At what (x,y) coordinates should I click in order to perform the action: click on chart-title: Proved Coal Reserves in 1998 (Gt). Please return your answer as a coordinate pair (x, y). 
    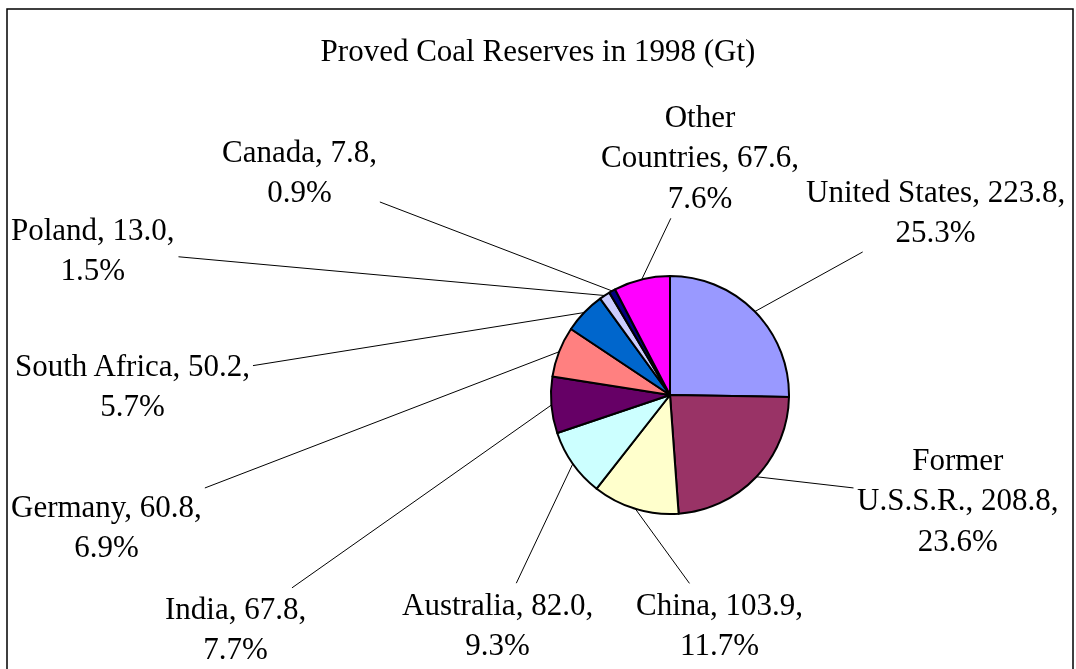
    Looking at the image, I should click on (538, 50).